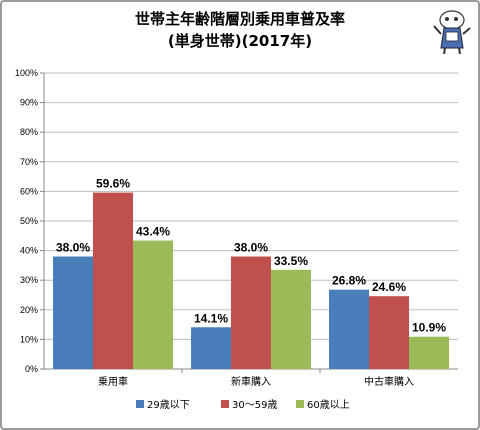  Describe the element at coordinates (168, 405) in the screenshot. I see `legend-label: 29歳以下` at that location.